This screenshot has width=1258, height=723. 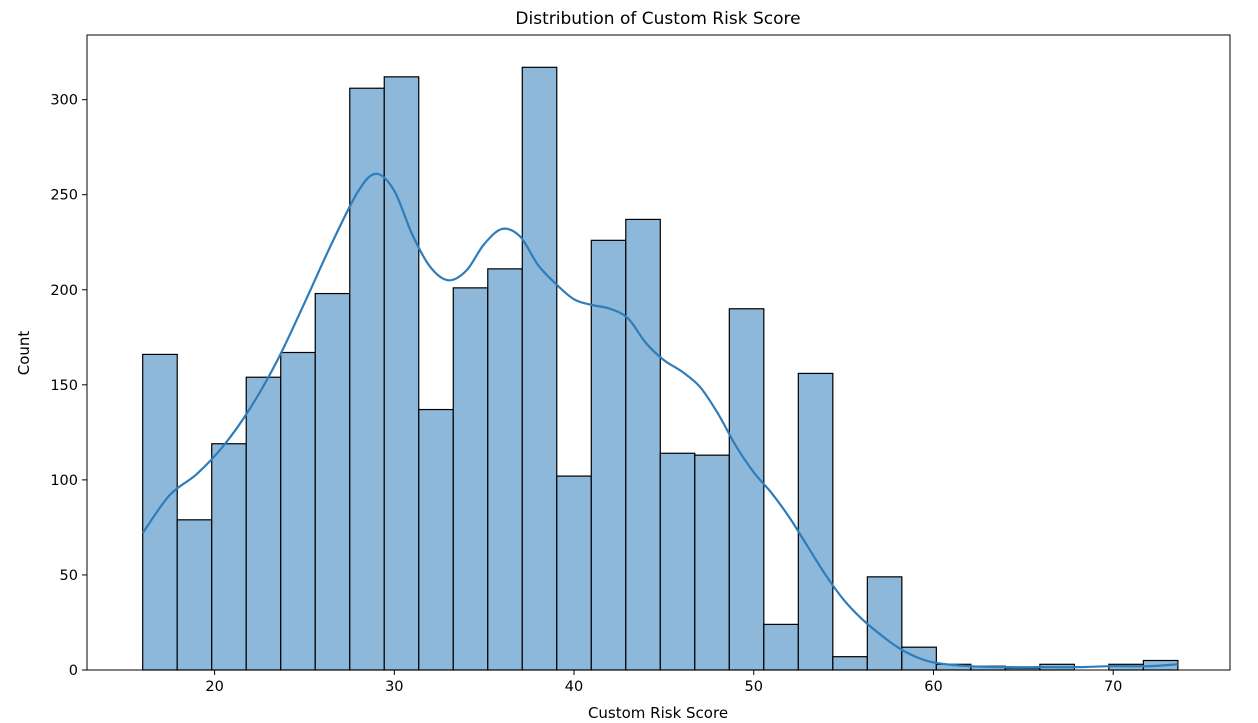 I want to click on chart-title: Distribution of Custom Risk Score, so click(x=657, y=19).